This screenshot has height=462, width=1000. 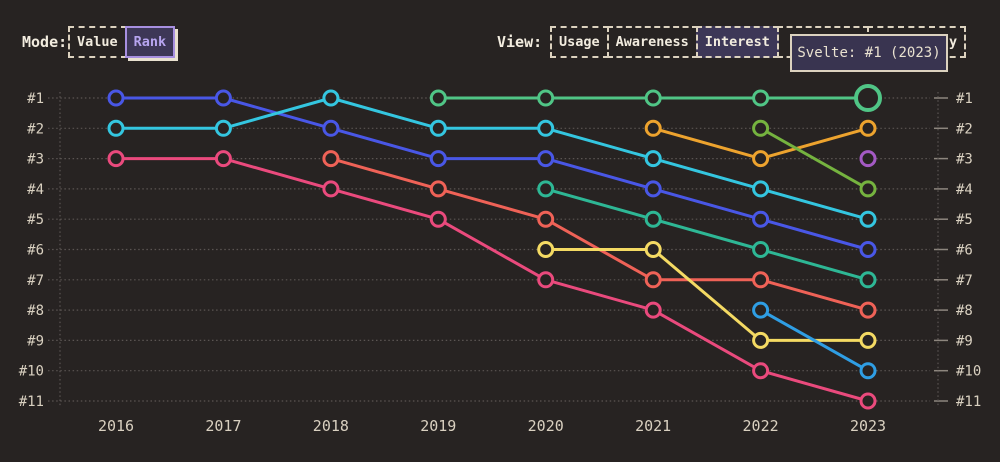 I want to click on rank-label-right: #8, so click(x=964, y=311).